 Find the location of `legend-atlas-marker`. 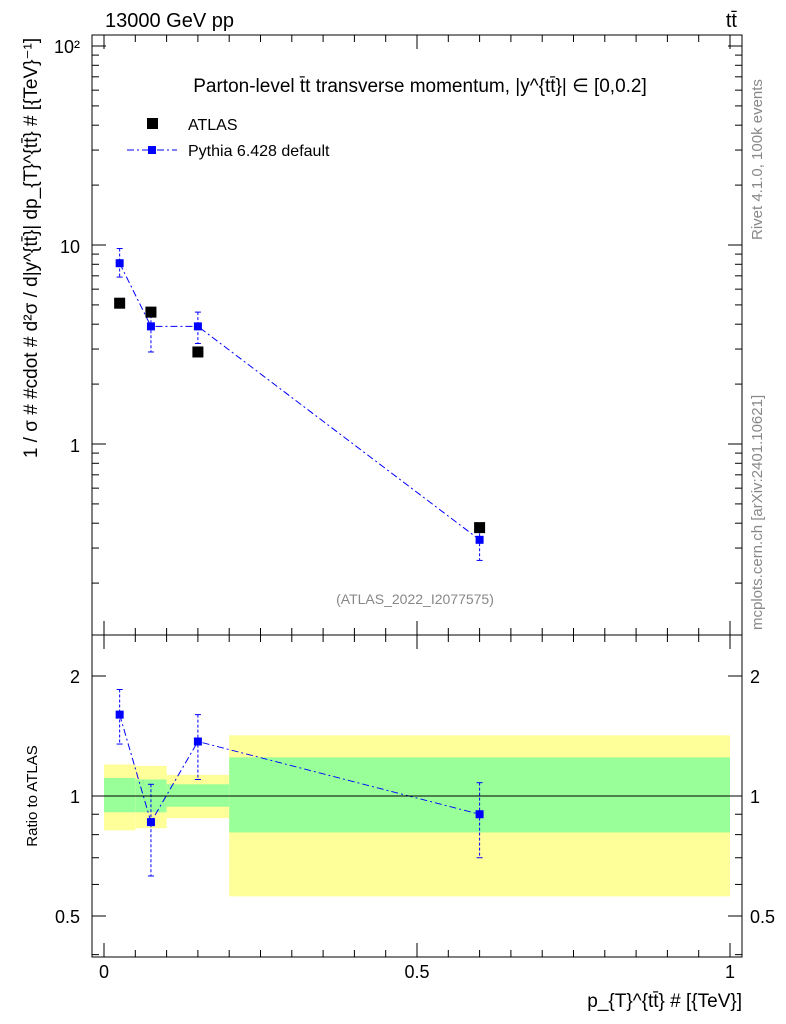

legend-atlas-marker is located at coordinates (152, 123).